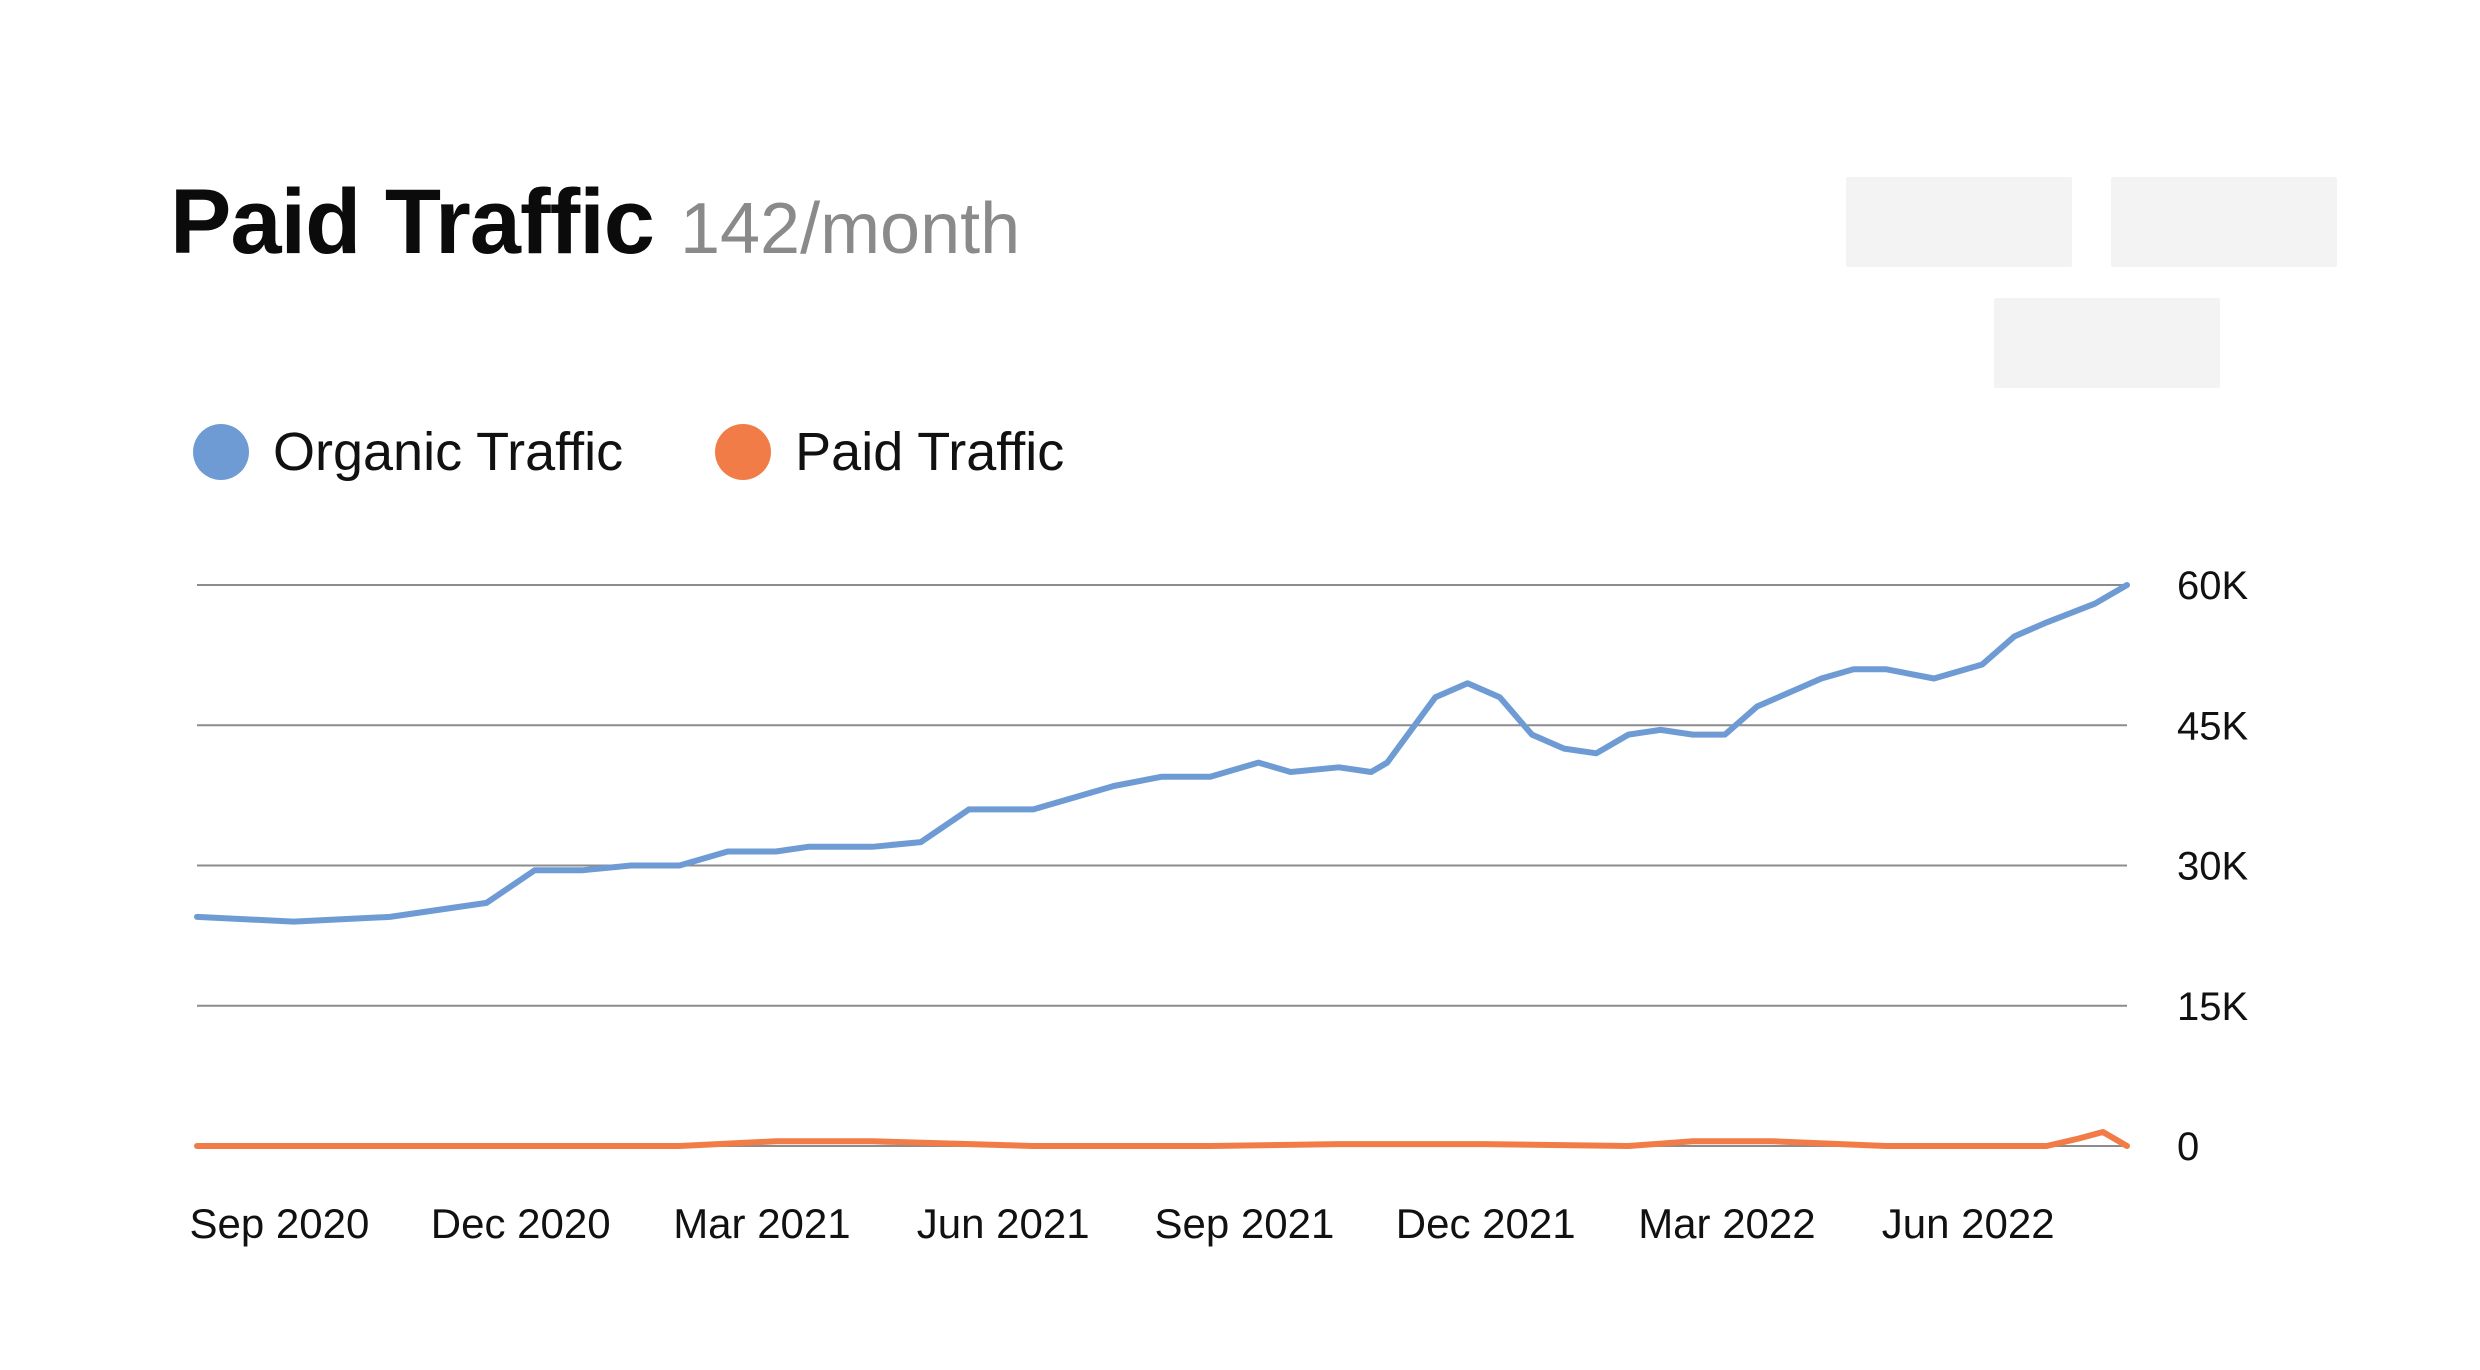  I want to click on x-tick-label: Sep 2020, so click(279, 1223).